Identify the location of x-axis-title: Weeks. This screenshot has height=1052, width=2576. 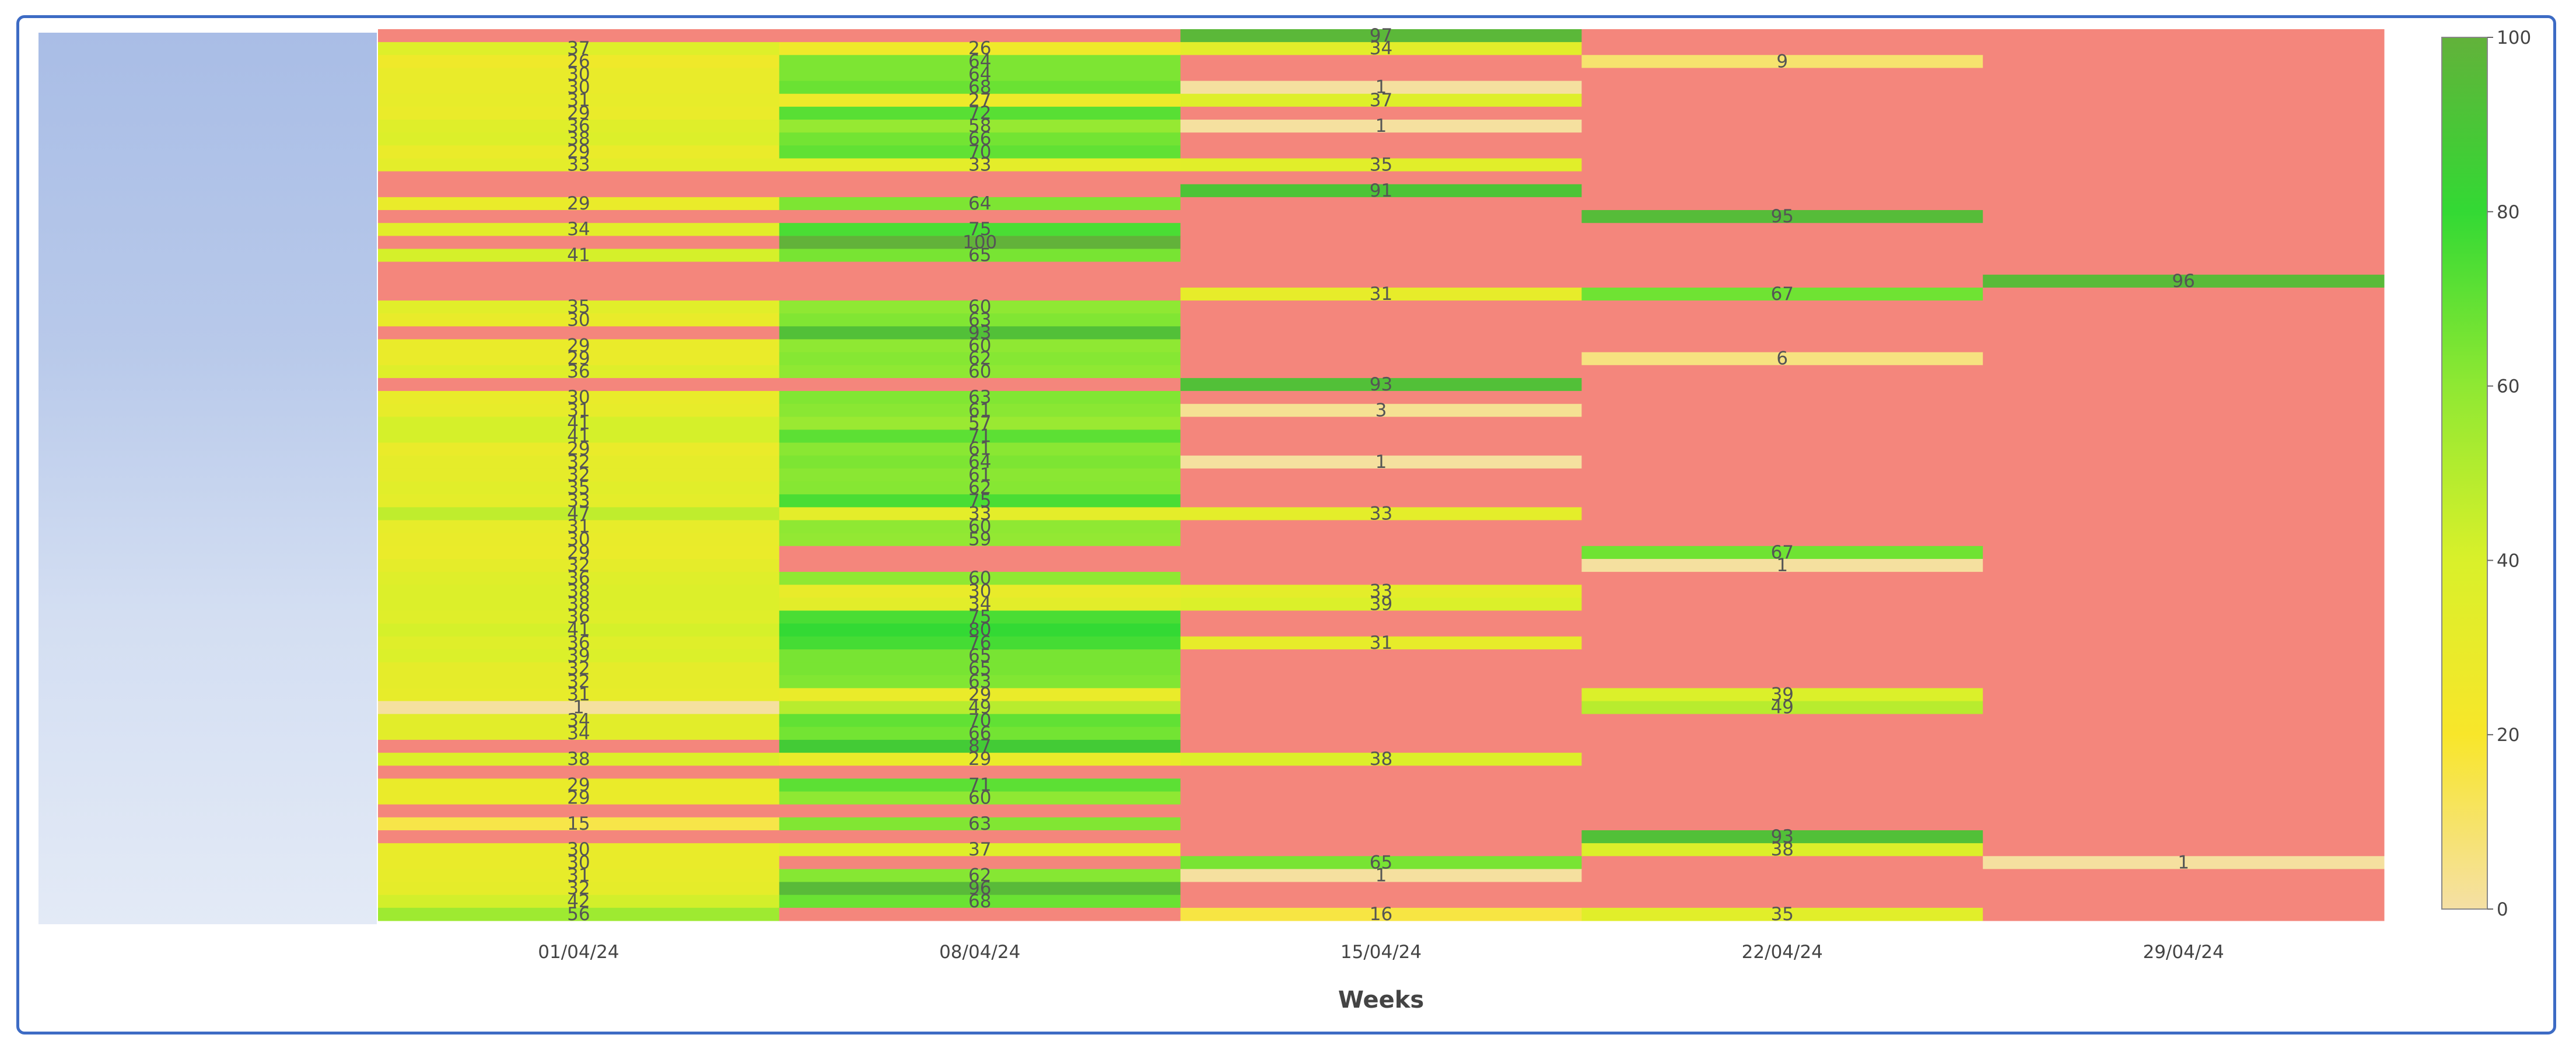
(1381, 1000).